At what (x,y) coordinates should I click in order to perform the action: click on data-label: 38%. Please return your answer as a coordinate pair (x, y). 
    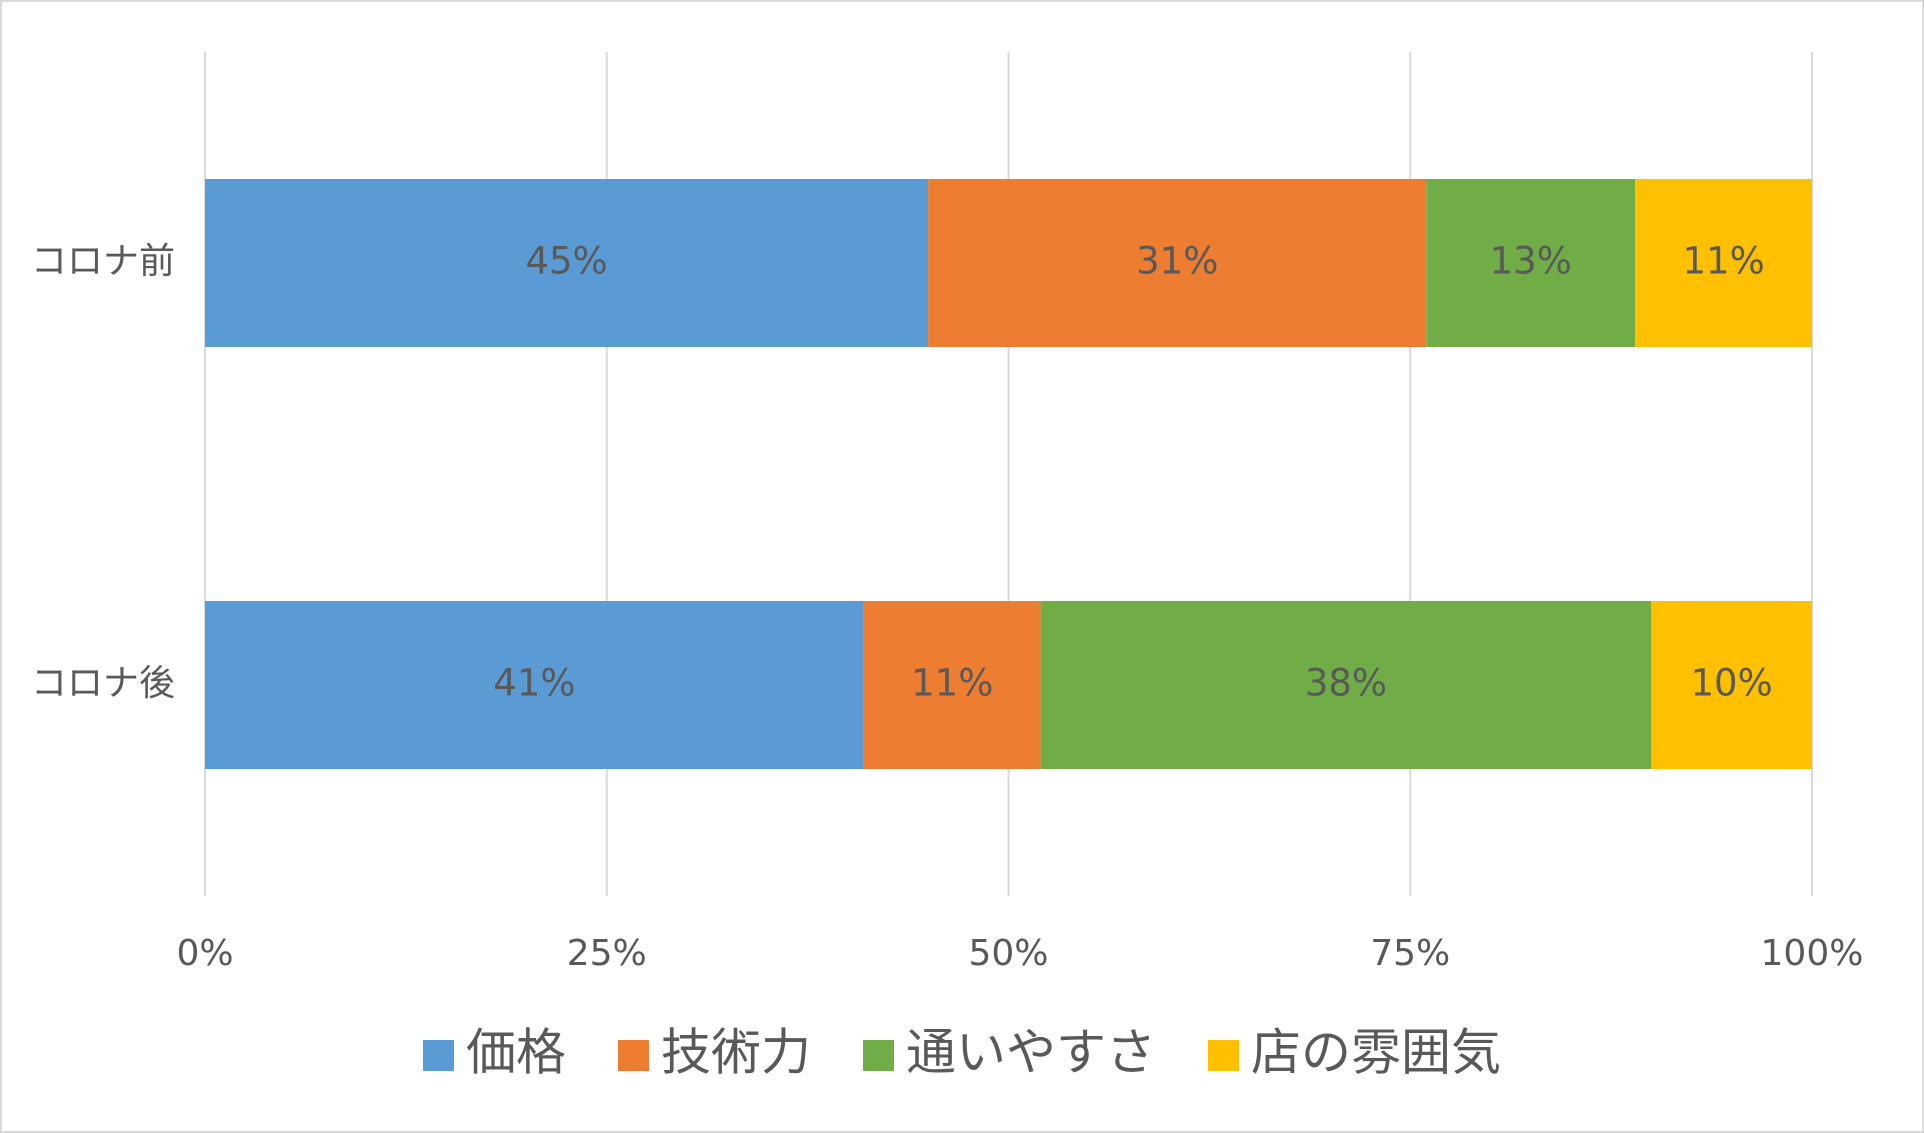
    Looking at the image, I should click on (1346, 683).